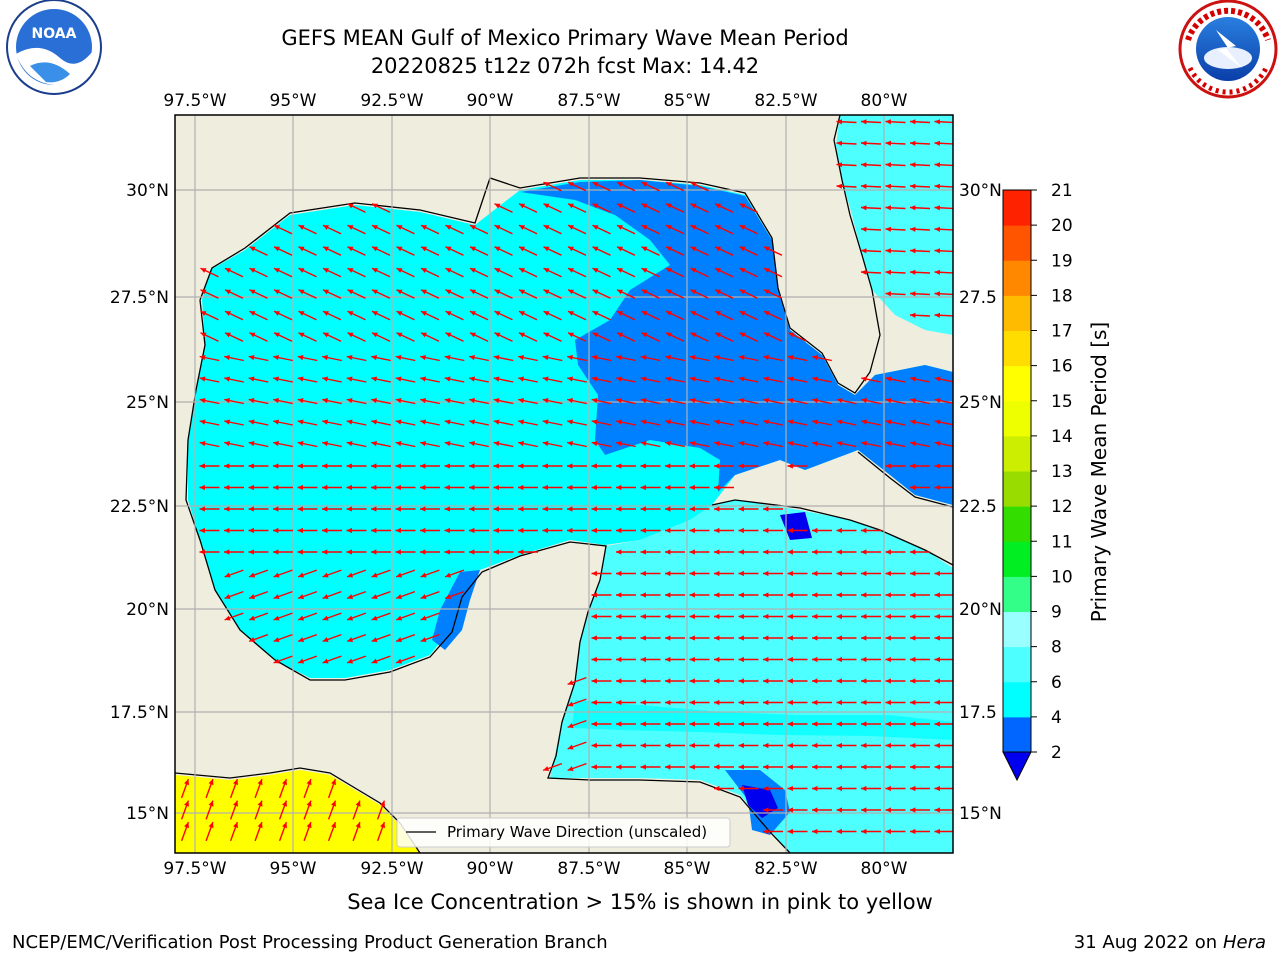 This screenshot has height=960, width=1280. What do you see at coordinates (785, 869) in the screenshot?
I see `lon-label: 82.5°W` at bounding box center [785, 869].